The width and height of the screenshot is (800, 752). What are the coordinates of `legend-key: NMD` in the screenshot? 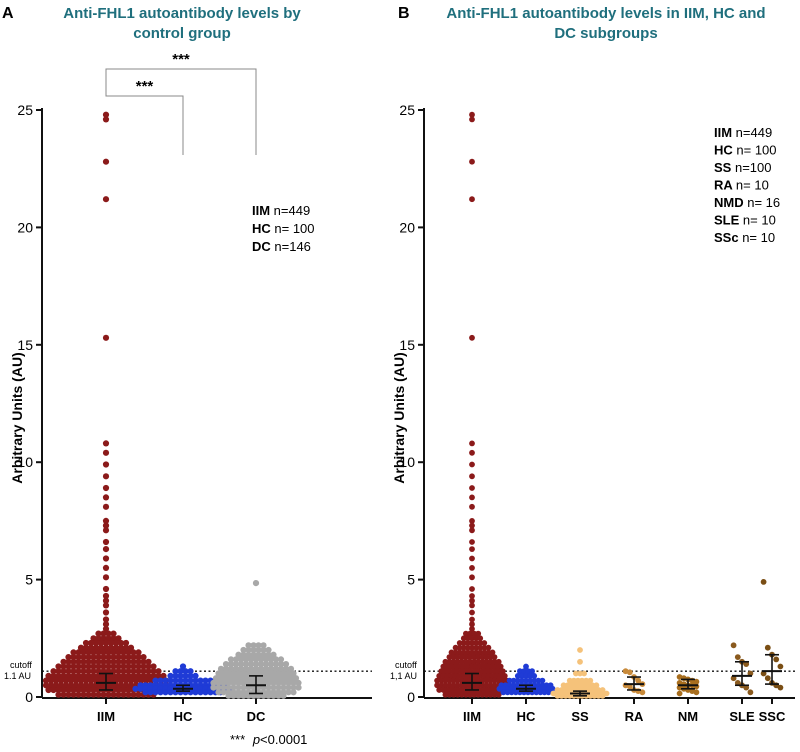 It's located at (730, 202).